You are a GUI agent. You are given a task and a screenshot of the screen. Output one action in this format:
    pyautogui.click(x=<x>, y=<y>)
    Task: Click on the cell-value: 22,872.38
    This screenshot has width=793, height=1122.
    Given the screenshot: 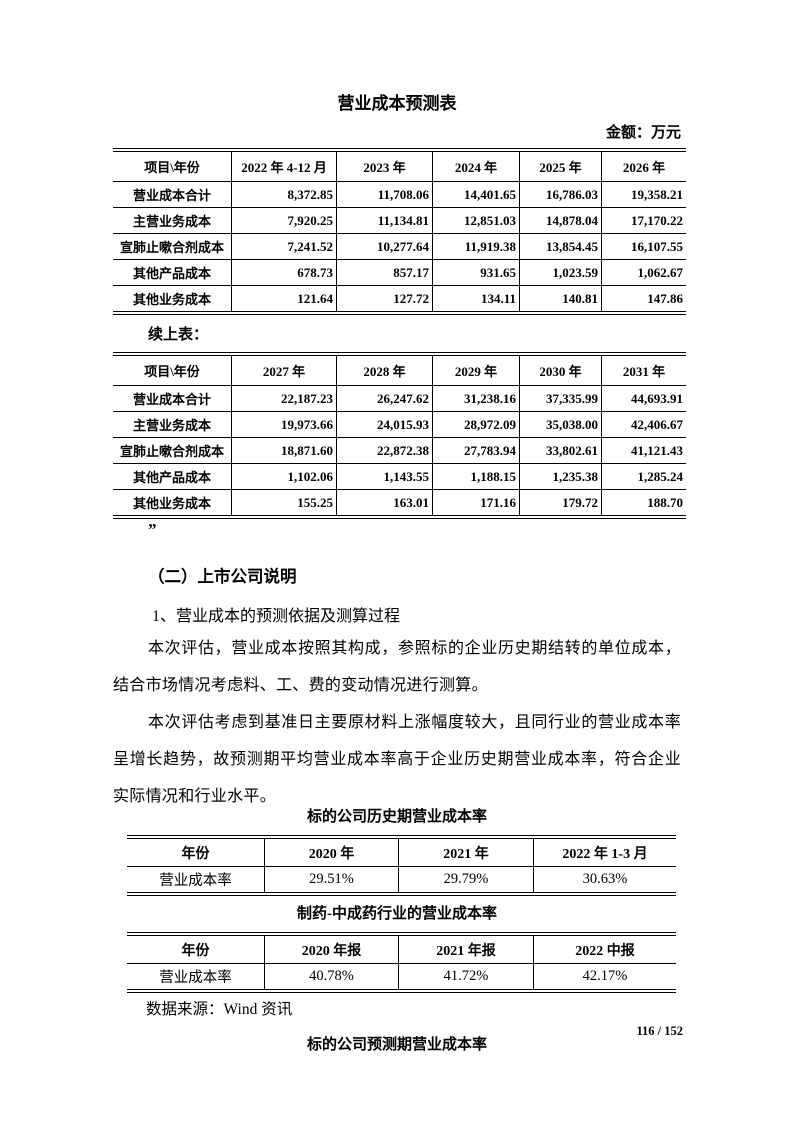 What is the action you would take?
    pyautogui.click(x=384, y=450)
    